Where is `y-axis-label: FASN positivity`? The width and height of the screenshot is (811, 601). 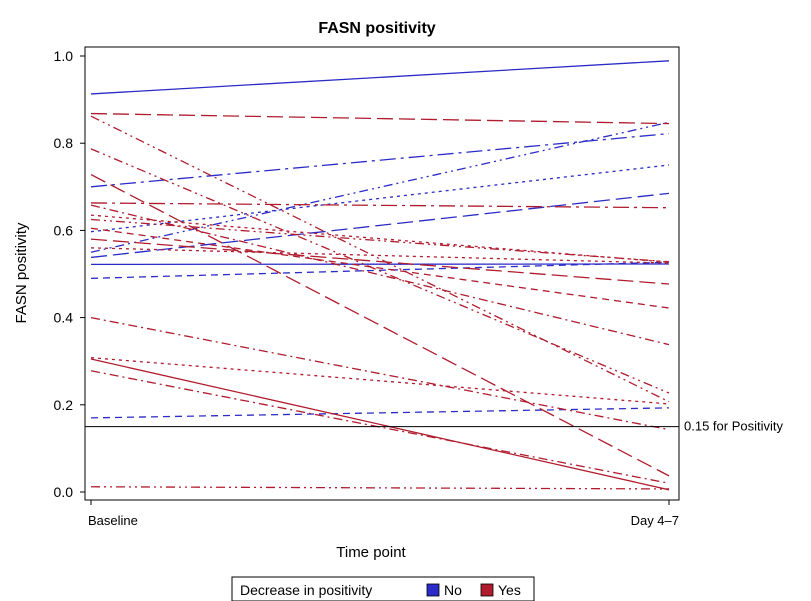 y-axis-label: FASN positivity is located at coordinates (21, 272).